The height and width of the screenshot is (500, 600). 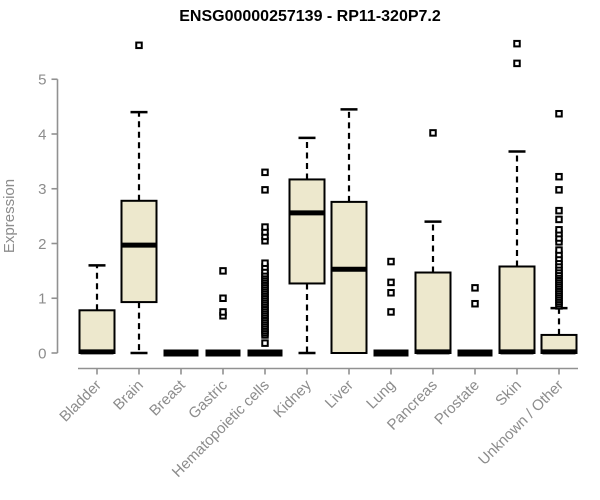 I want to click on y-tick-label: 1, so click(x=42, y=299).